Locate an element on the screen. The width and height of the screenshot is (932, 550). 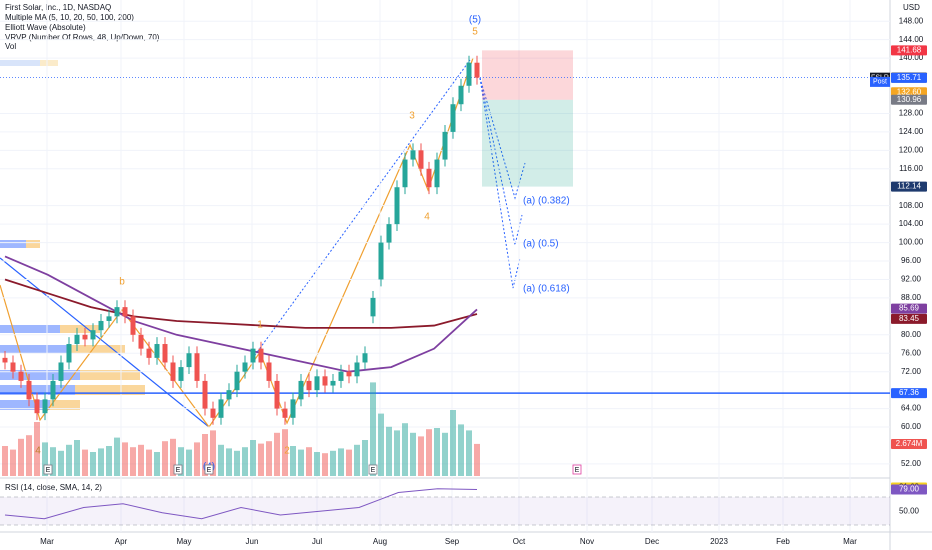
y-tick-label: 140.00 is located at coordinates (911, 57).